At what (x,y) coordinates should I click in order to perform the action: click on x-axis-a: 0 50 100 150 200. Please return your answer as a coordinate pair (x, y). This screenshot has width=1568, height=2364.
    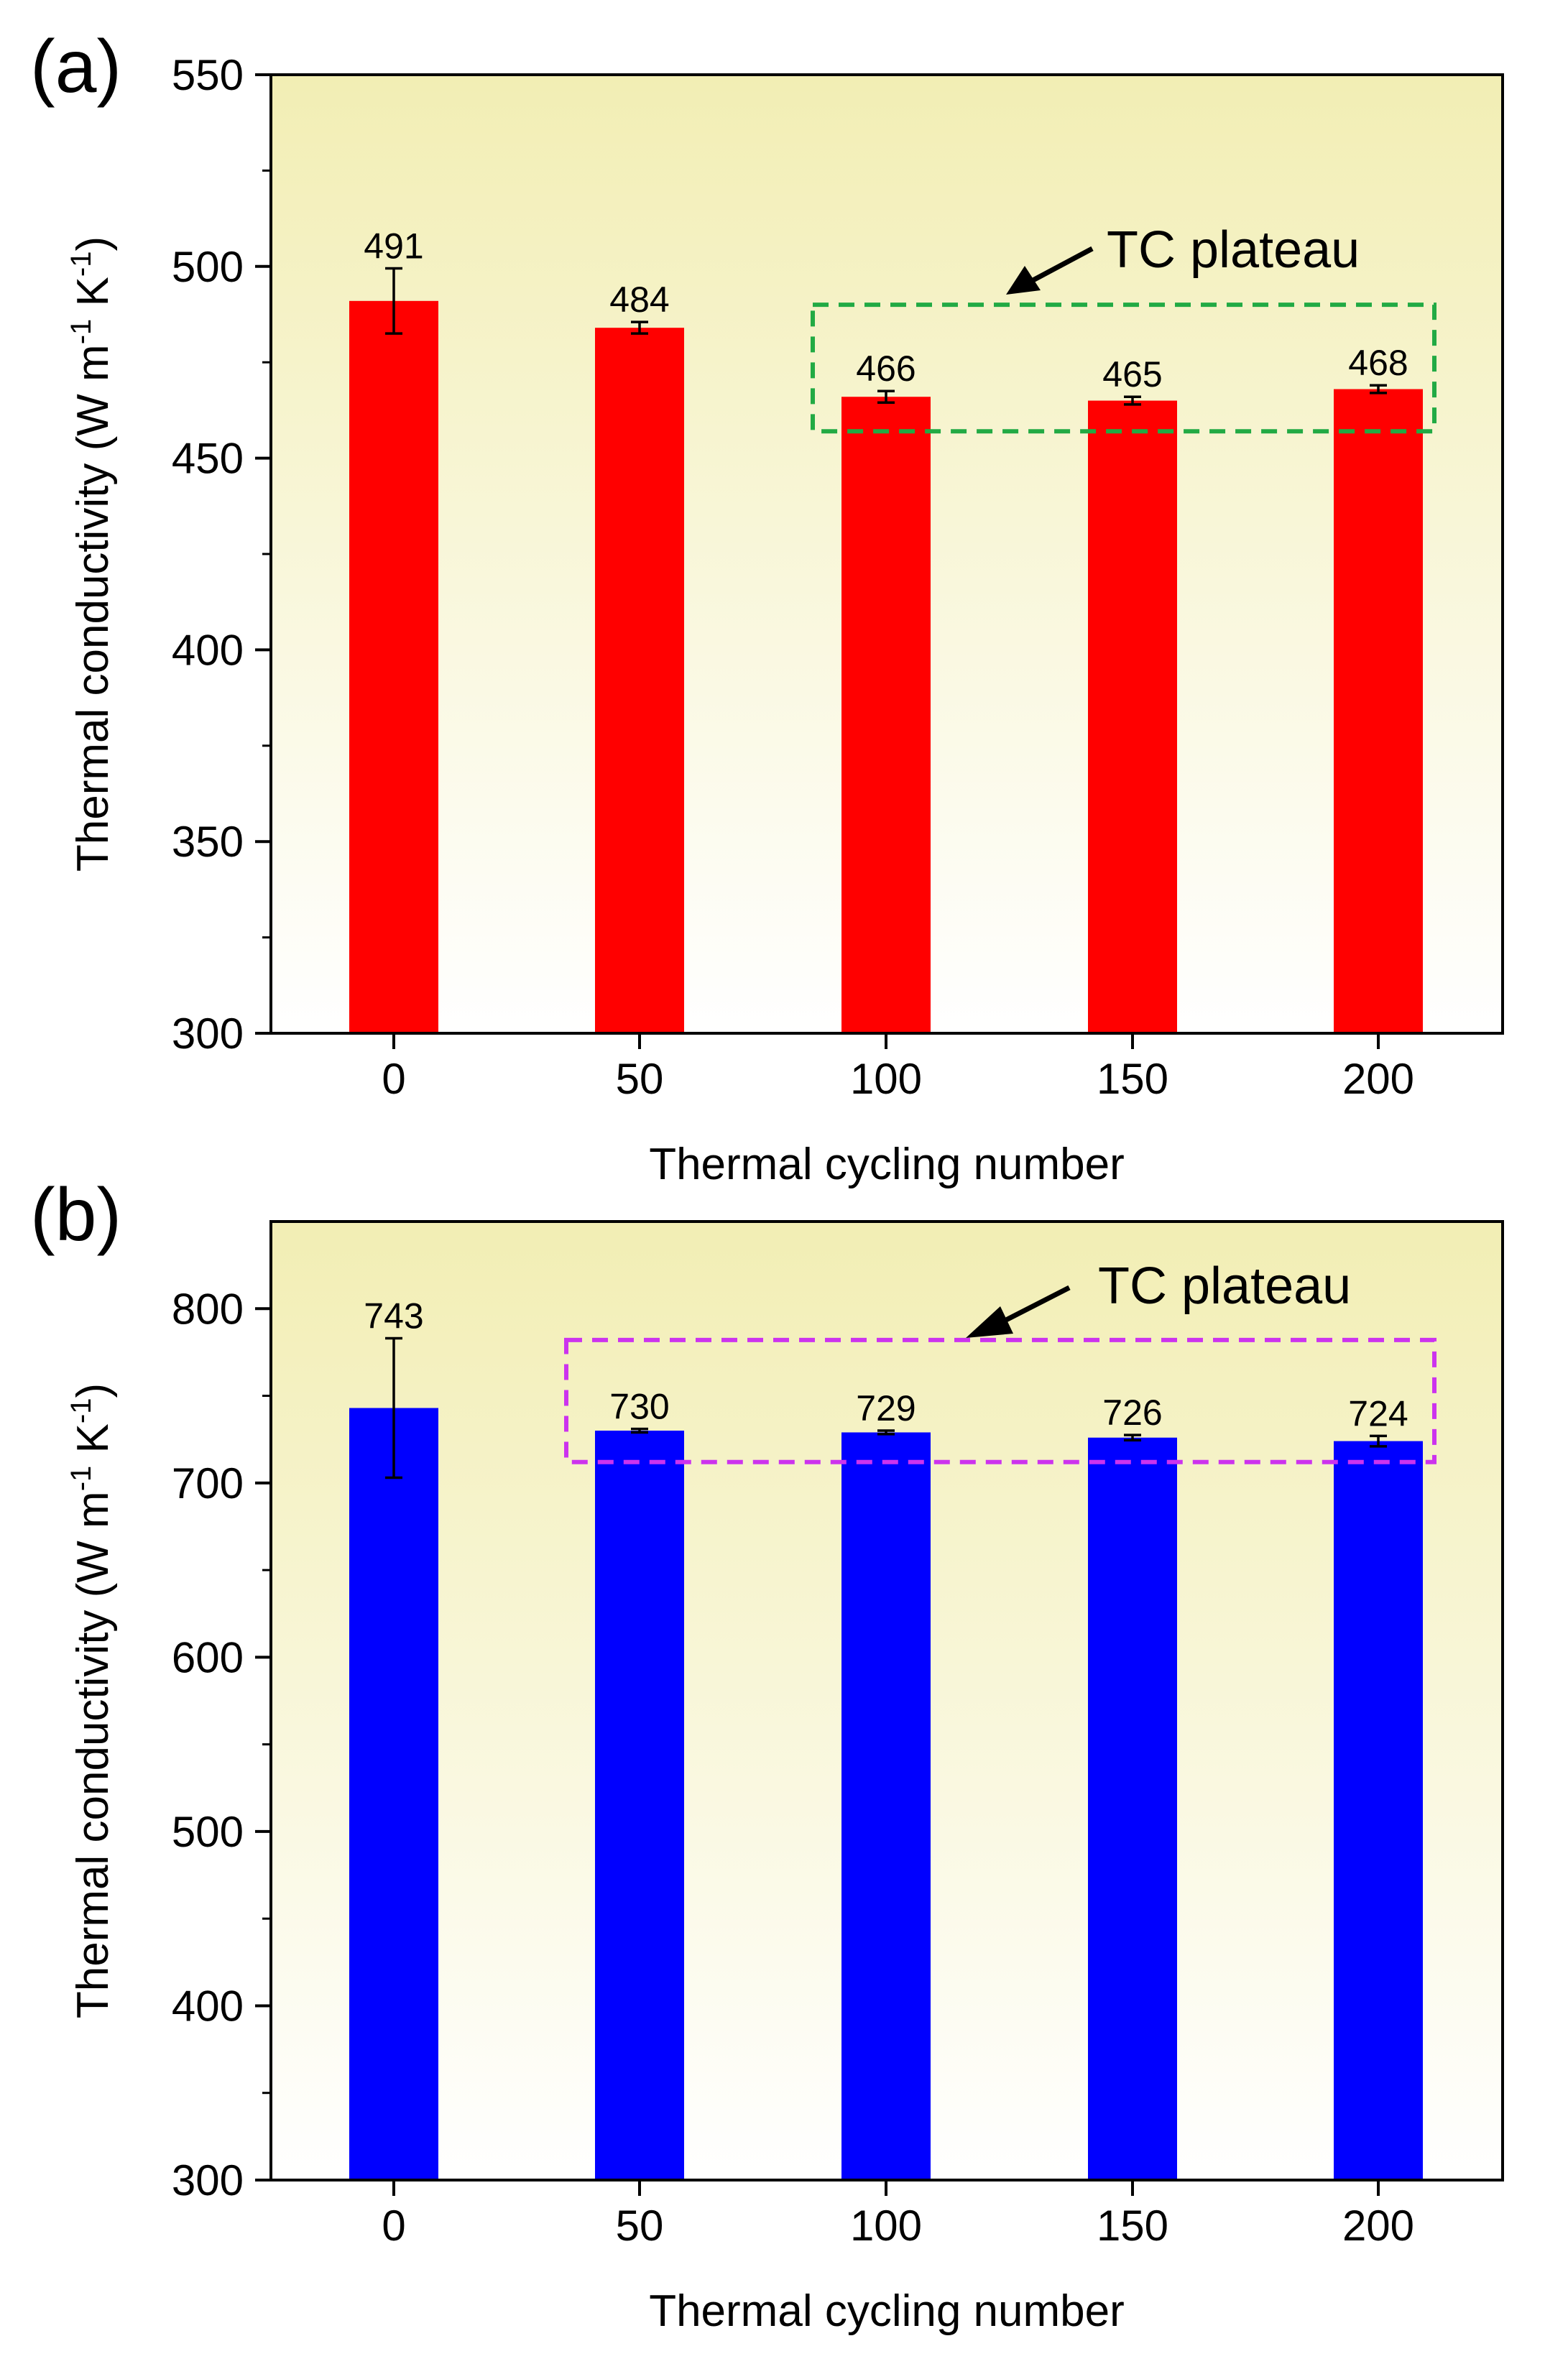
    Looking at the image, I should click on (898, 1068).